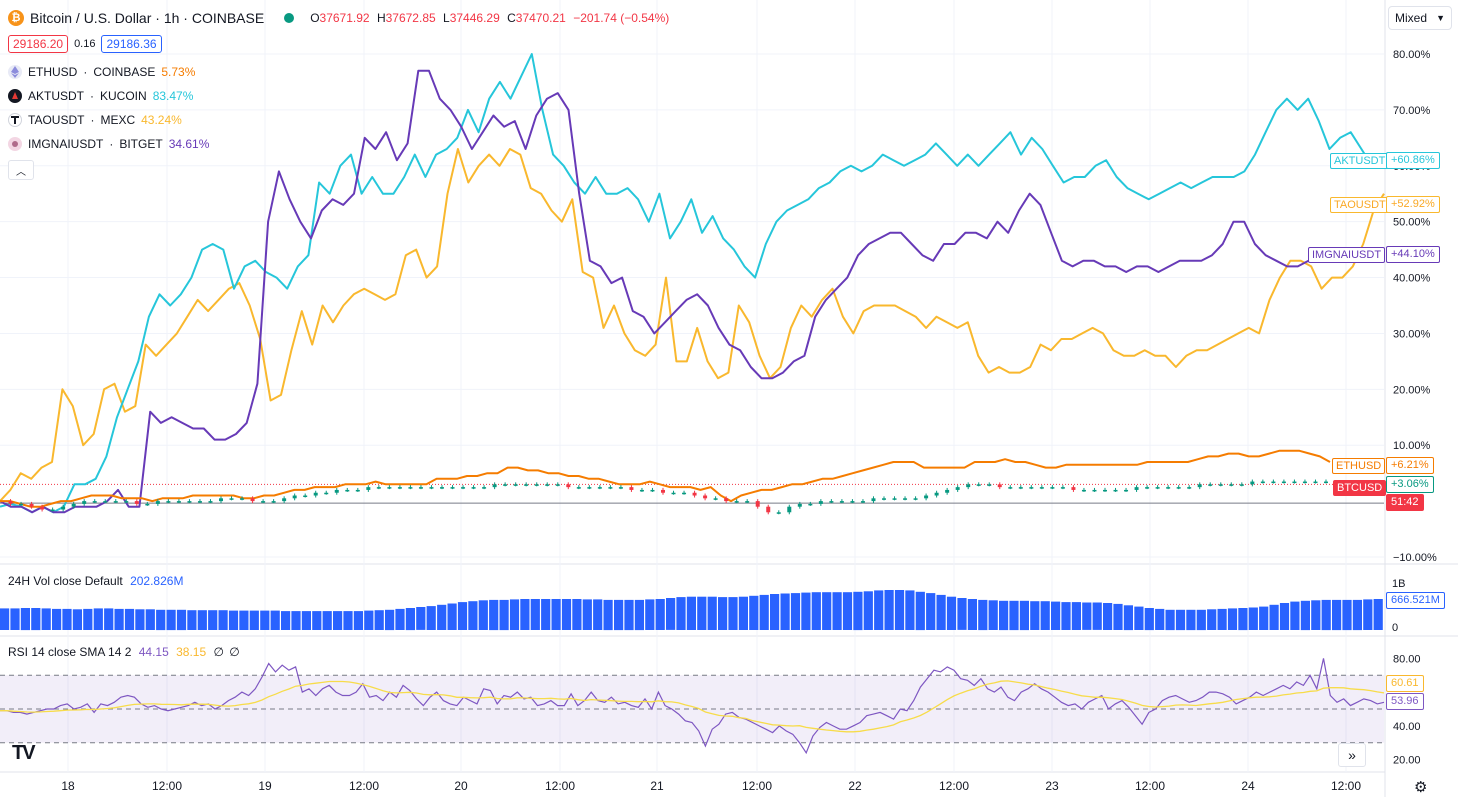 The height and width of the screenshot is (797, 1458). What do you see at coordinates (189, 144) in the screenshot?
I see `comparison-value: 34.61%` at bounding box center [189, 144].